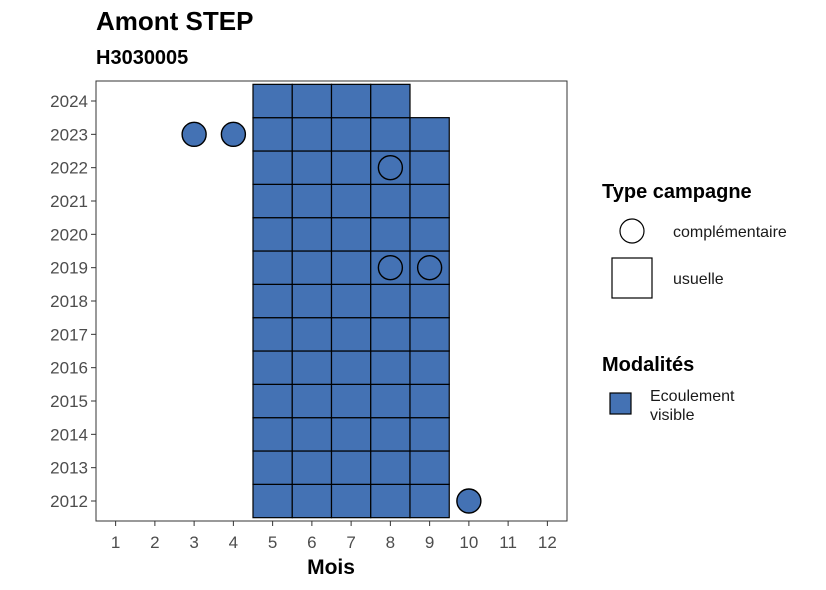  I want to click on x-tick-label-2: 2, so click(154, 542).